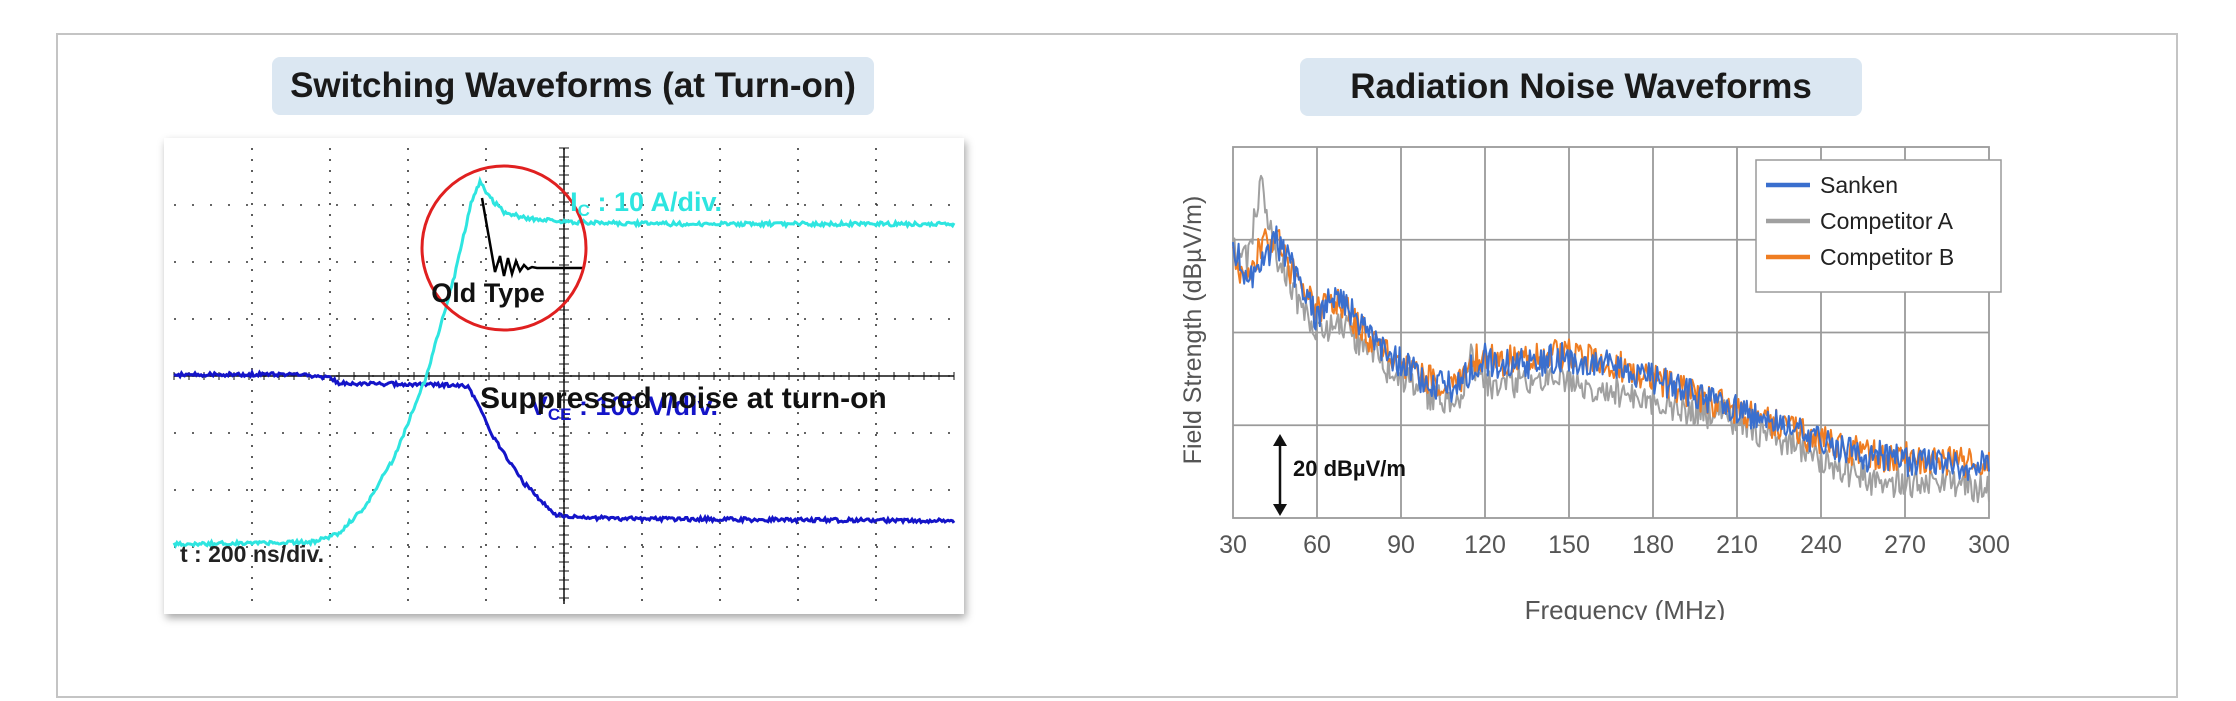 This screenshot has height=701, width=2236. I want to click on vce-label-sub: CE, so click(560, 414).